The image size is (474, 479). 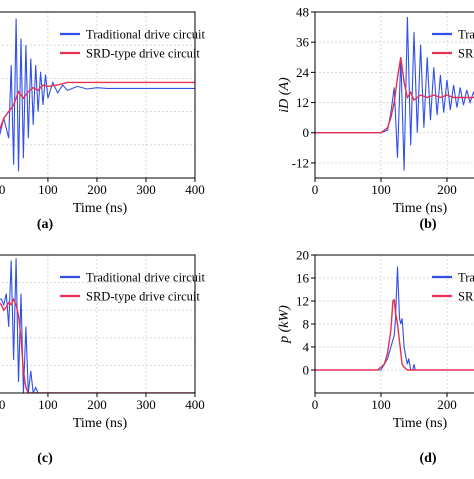 What do you see at coordinates (427, 458) in the screenshot?
I see `panel-label: (d)` at bounding box center [427, 458].